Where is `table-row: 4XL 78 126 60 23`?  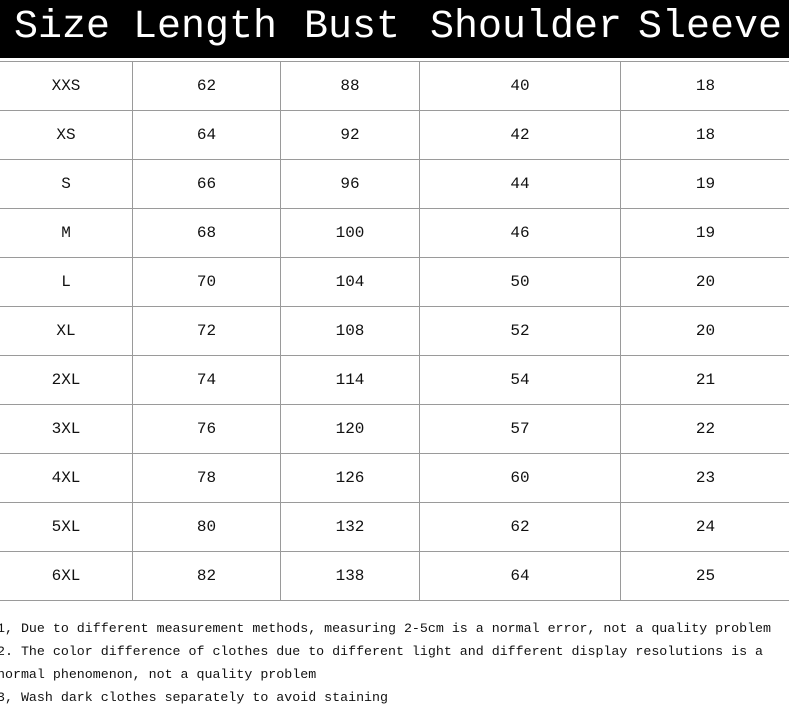
table-row: 4XL 78 126 60 23 is located at coordinates (394, 478).